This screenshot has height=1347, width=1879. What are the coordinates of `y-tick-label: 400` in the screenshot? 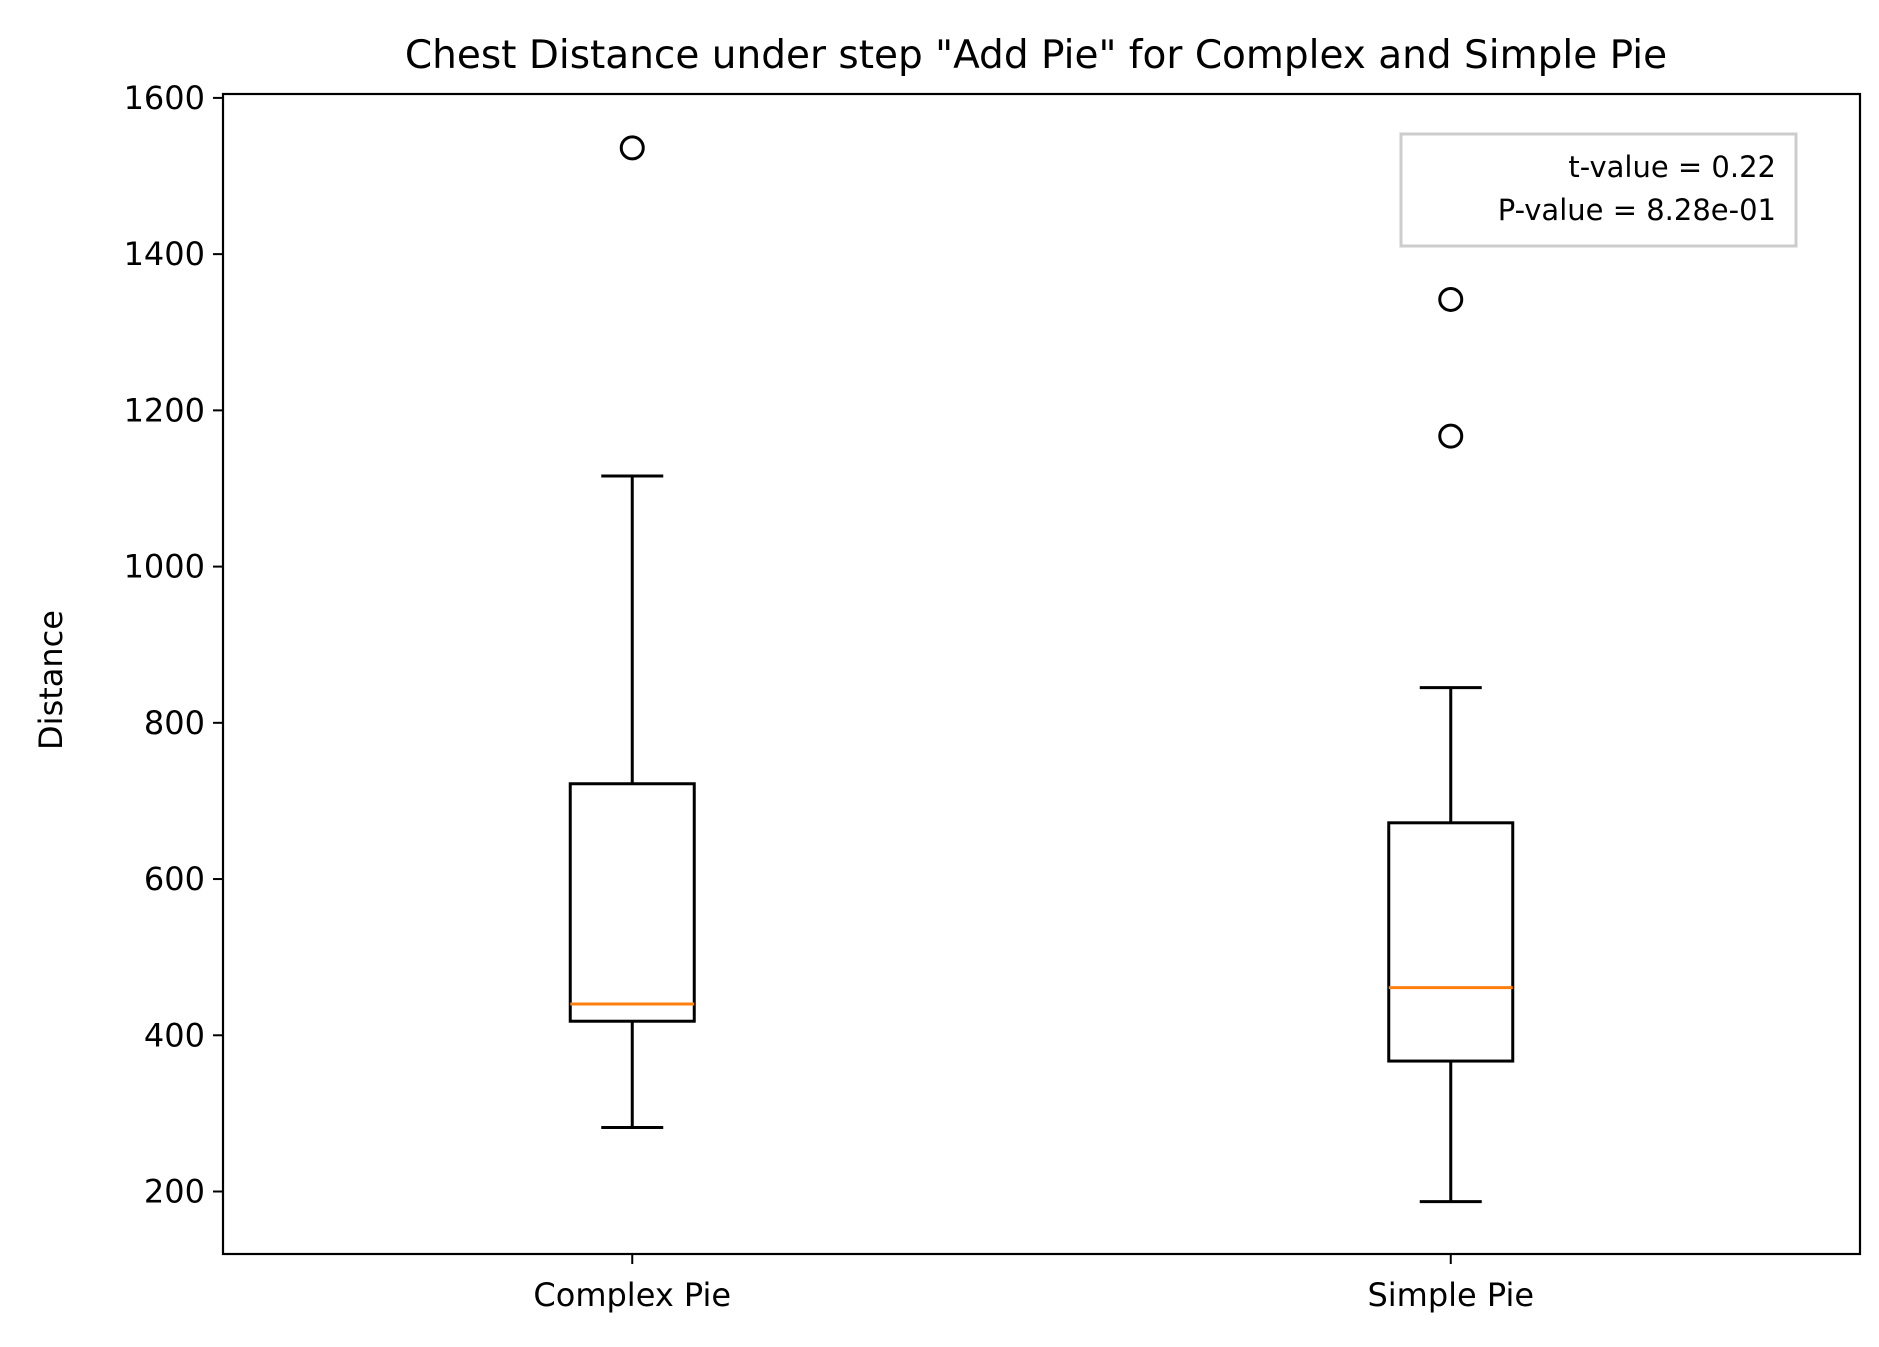 It's located at (174, 1035).